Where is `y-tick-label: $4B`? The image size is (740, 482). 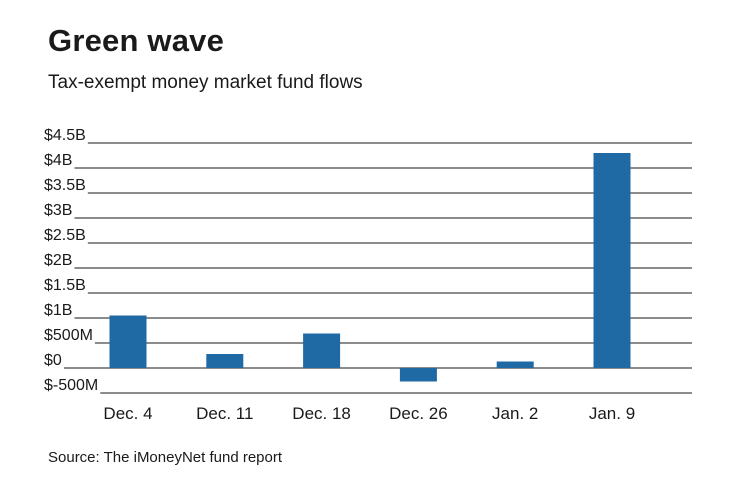
y-tick-label: $4B is located at coordinates (58, 160).